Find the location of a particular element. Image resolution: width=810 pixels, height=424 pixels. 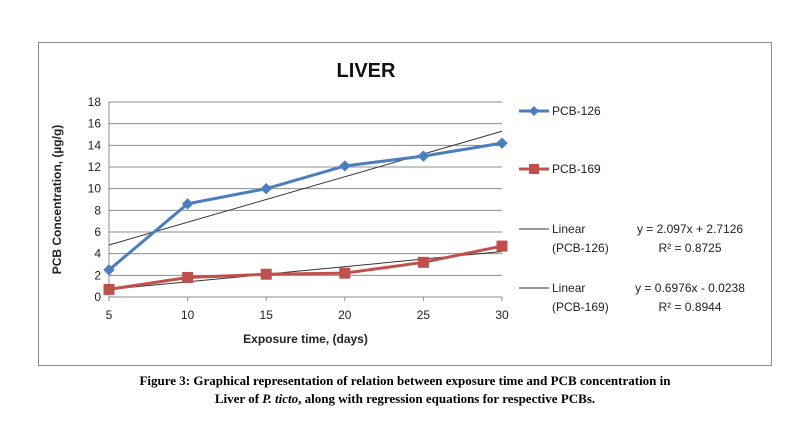

y-tick-label: 6 is located at coordinates (97, 232).